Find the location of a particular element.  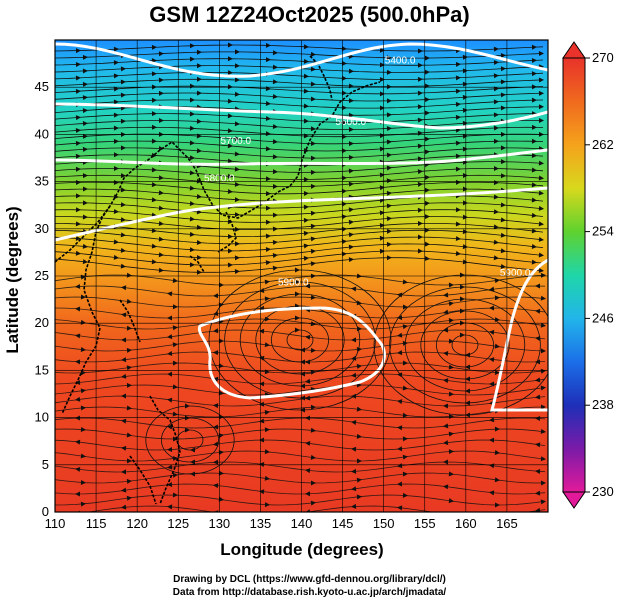

x-tick-label: 125 is located at coordinates (178, 523).